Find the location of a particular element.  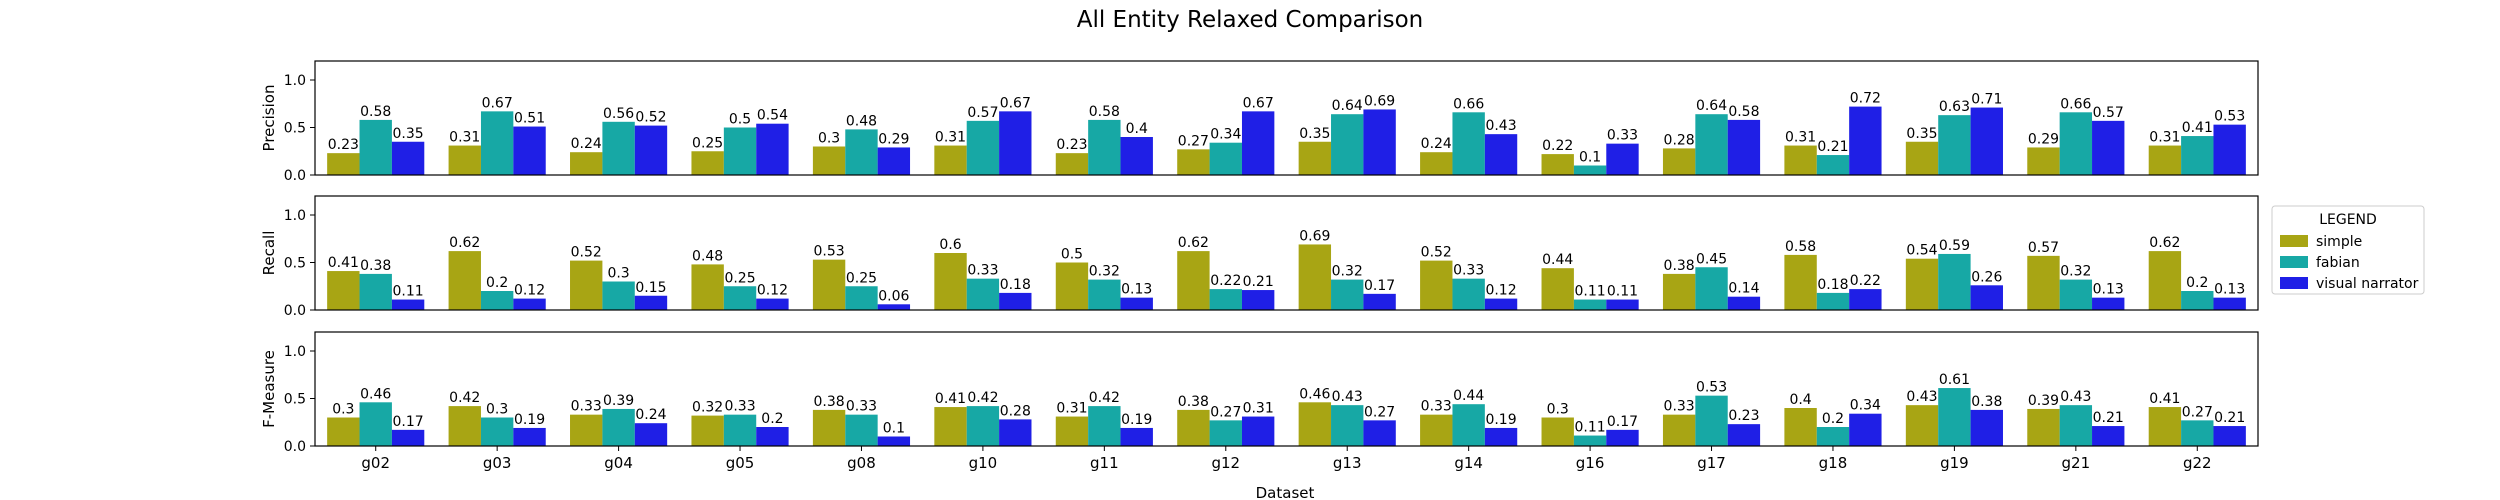

x-tick-label: g18 is located at coordinates (1833, 463).